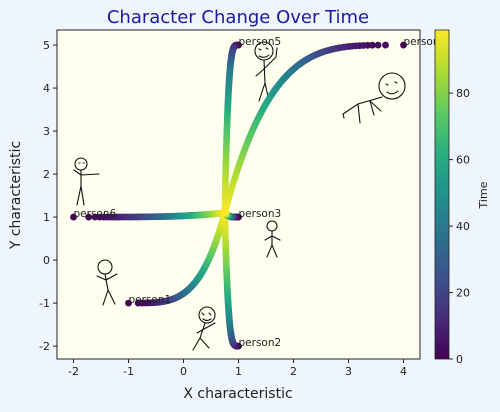  I want to click on x-tick-label: 2, so click(293, 371).